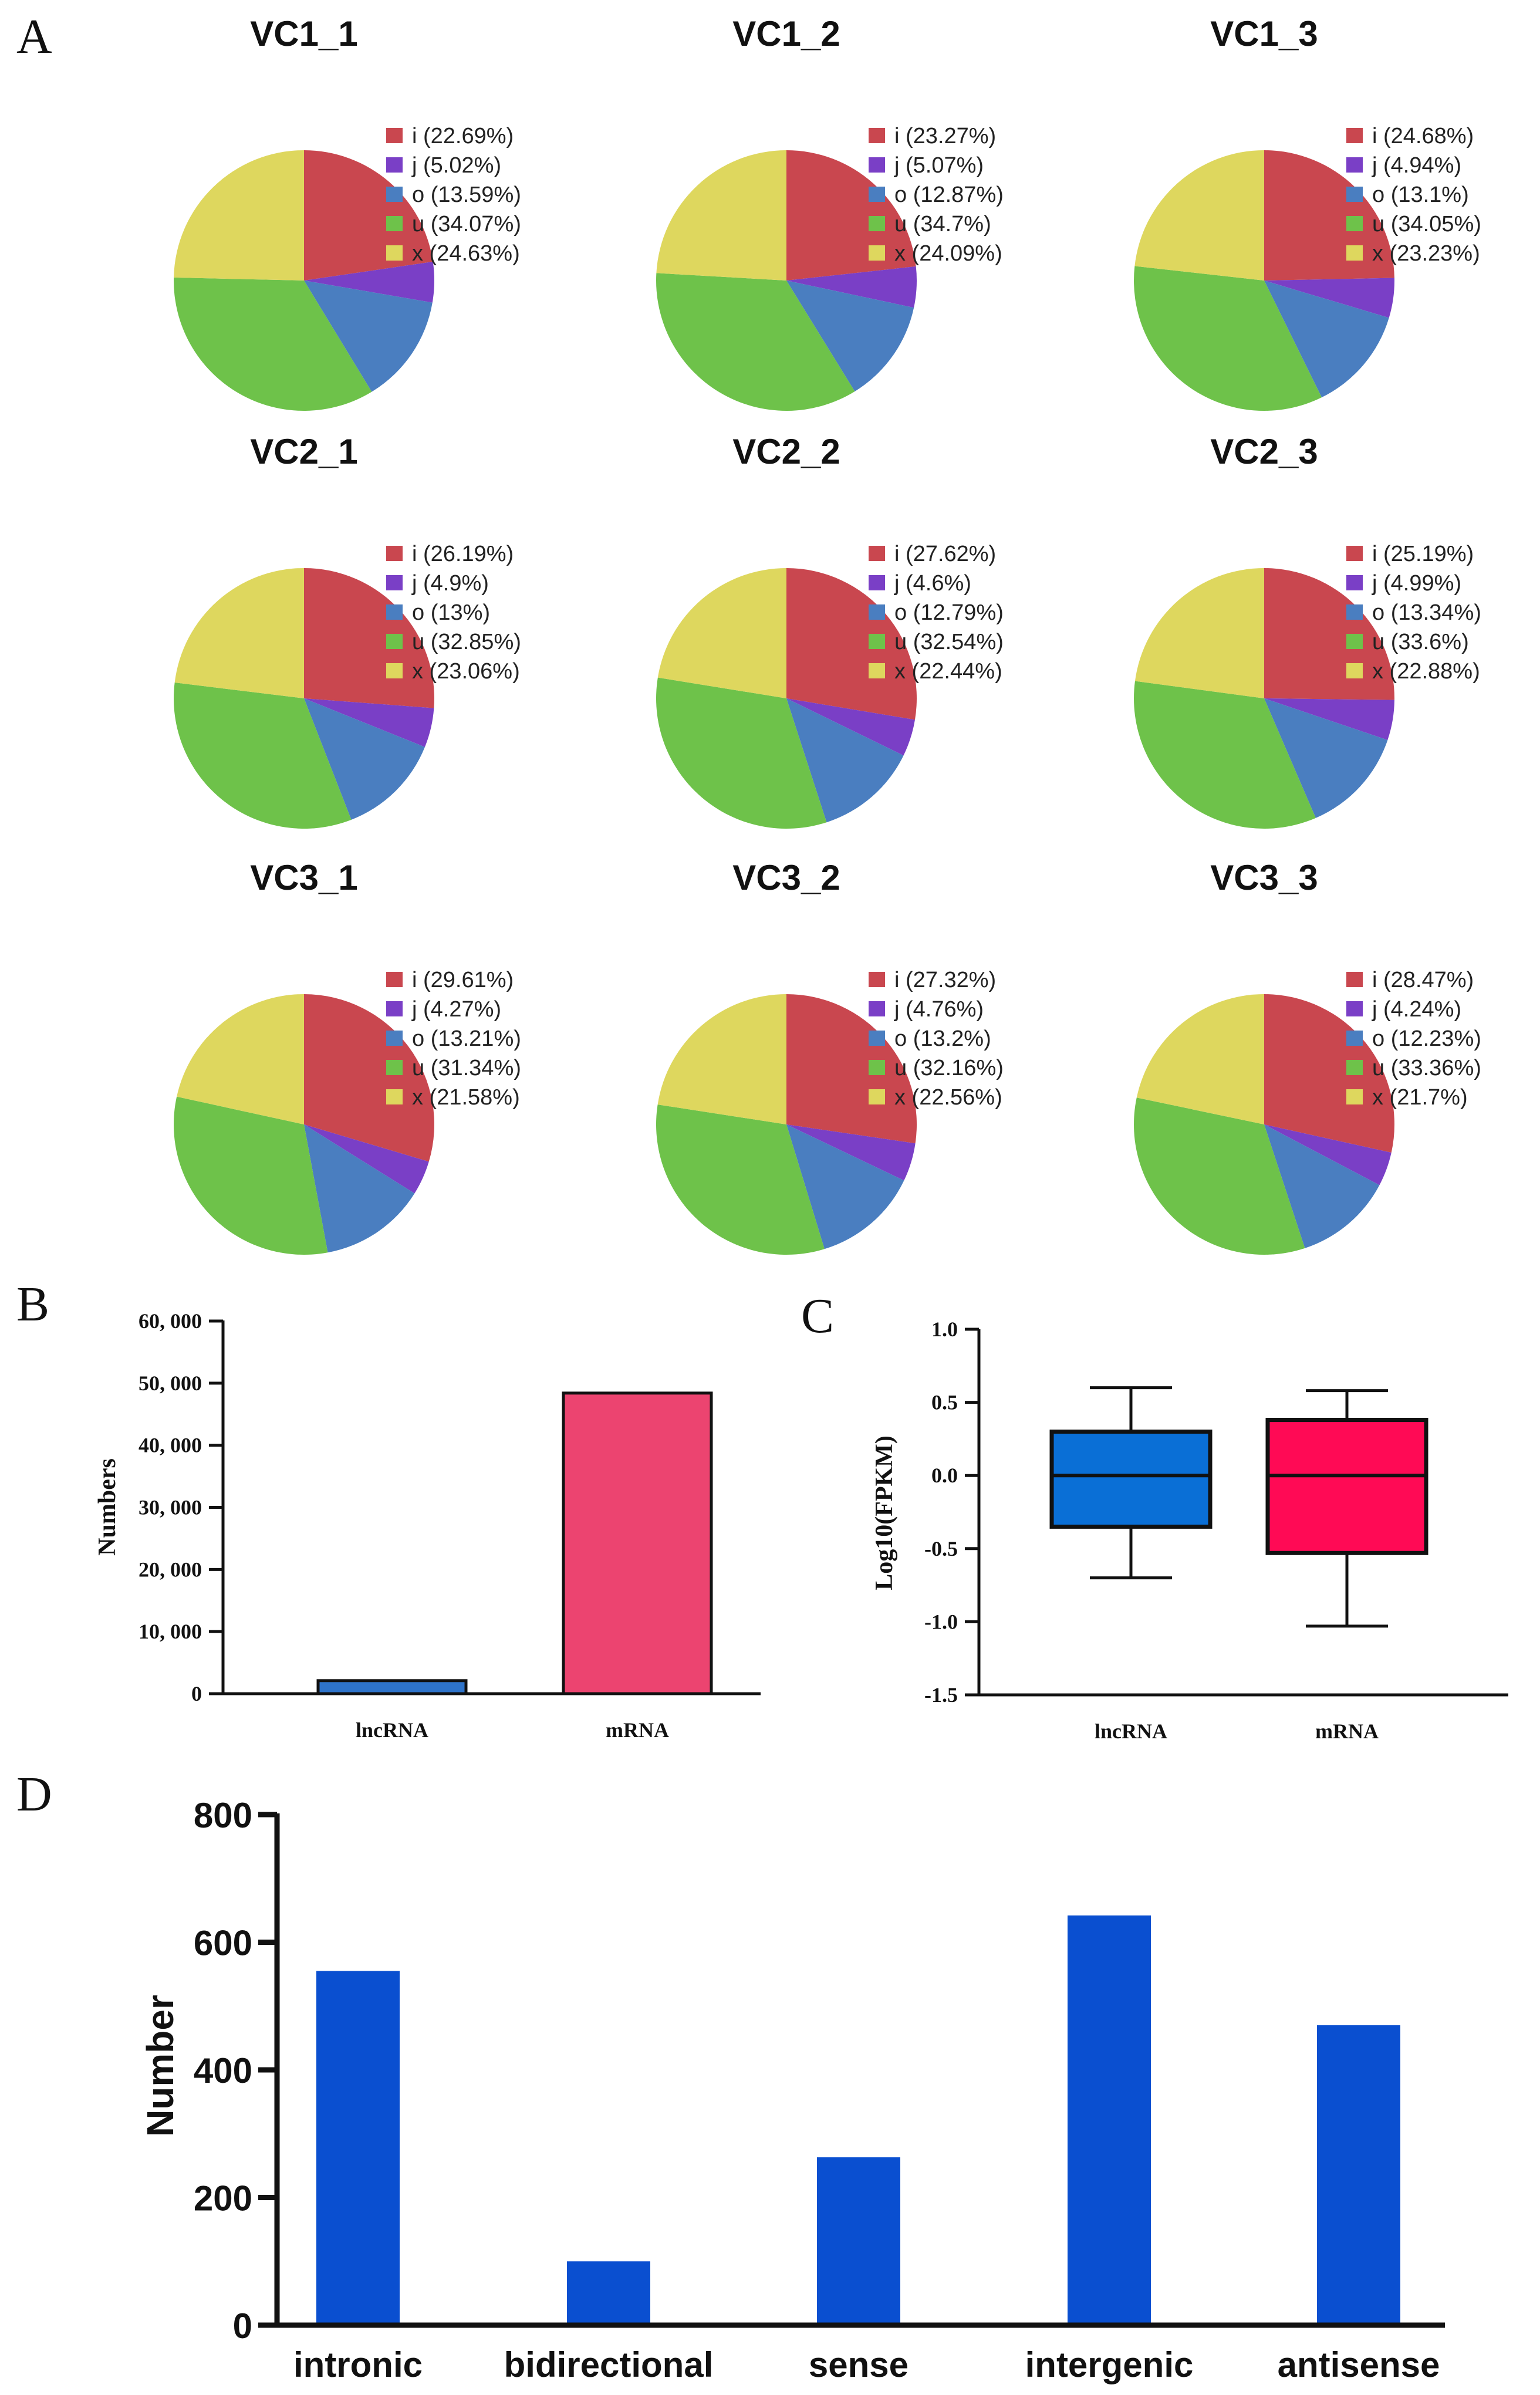 The width and height of the screenshot is (1540, 2395). I want to click on b-x-label-lncrna: lncRNA, so click(392, 1730).